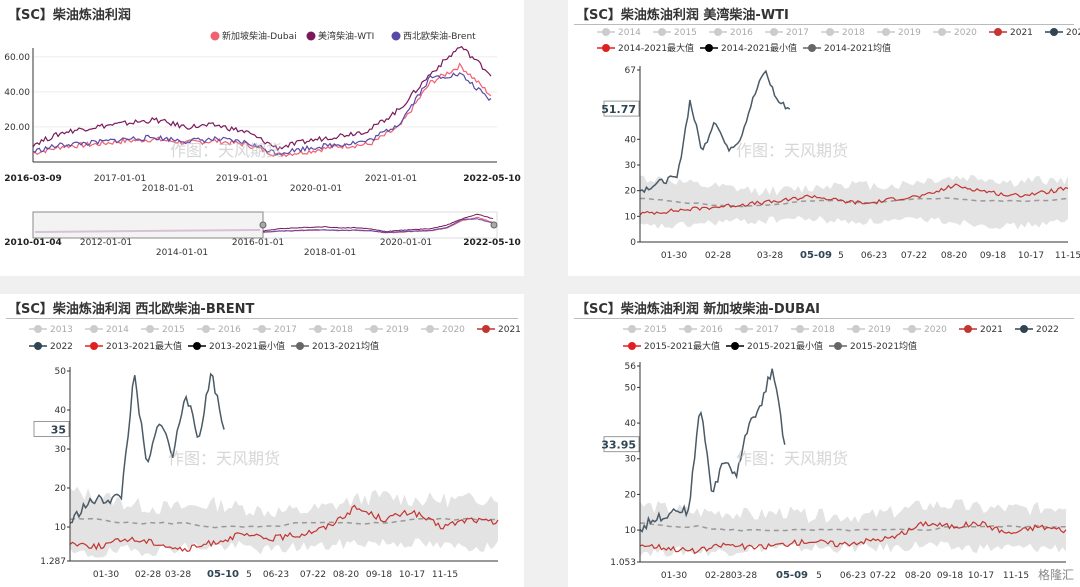 The height and width of the screenshot is (587, 1080). What do you see at coordinates (182, 253) in the screenshot?
I see `overview-tick-label: 2014-01-01` at bounding box center [182, 253].